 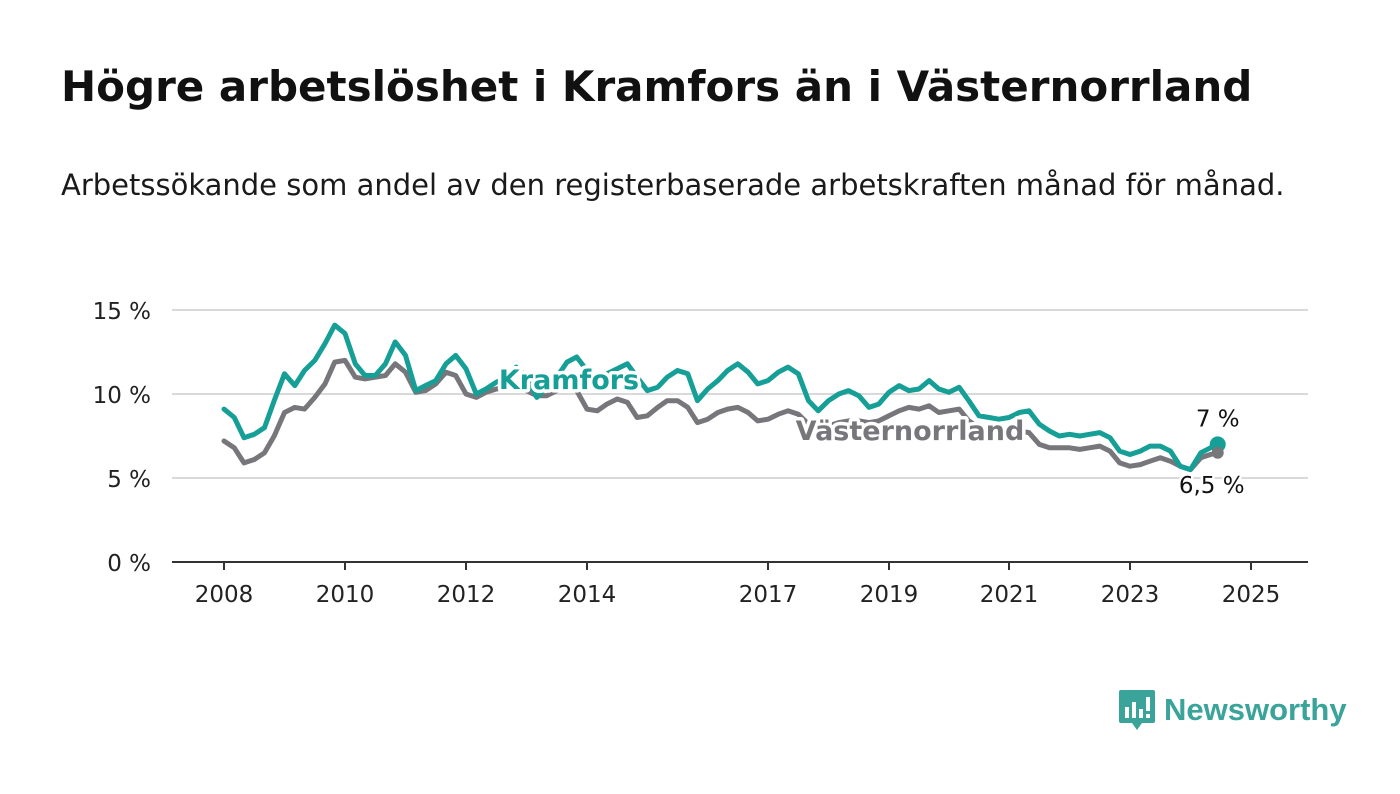 I want to click on newsworthy-brand: Newsworthy, so click(x=1232, y=710).